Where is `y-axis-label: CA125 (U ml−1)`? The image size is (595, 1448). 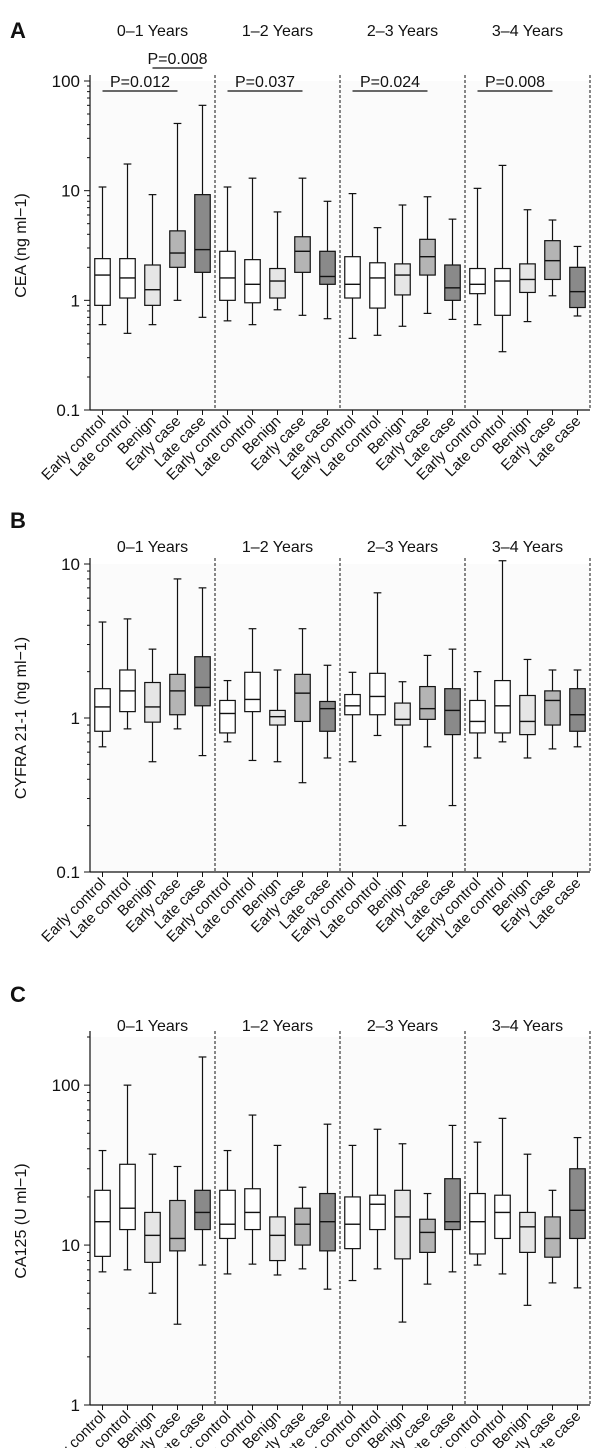 y-axis-label: CA125 (U ml−1) is located at coordinates (21, 1220).